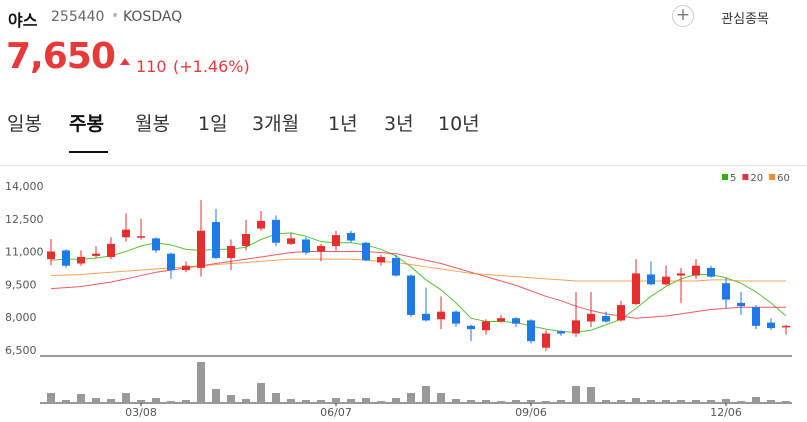 Image resolution: width=807 pixels, height=422 pixels. Describe the element at coordinates (733, 178) in the screenshot. I see `legend-label: 5` at that location.